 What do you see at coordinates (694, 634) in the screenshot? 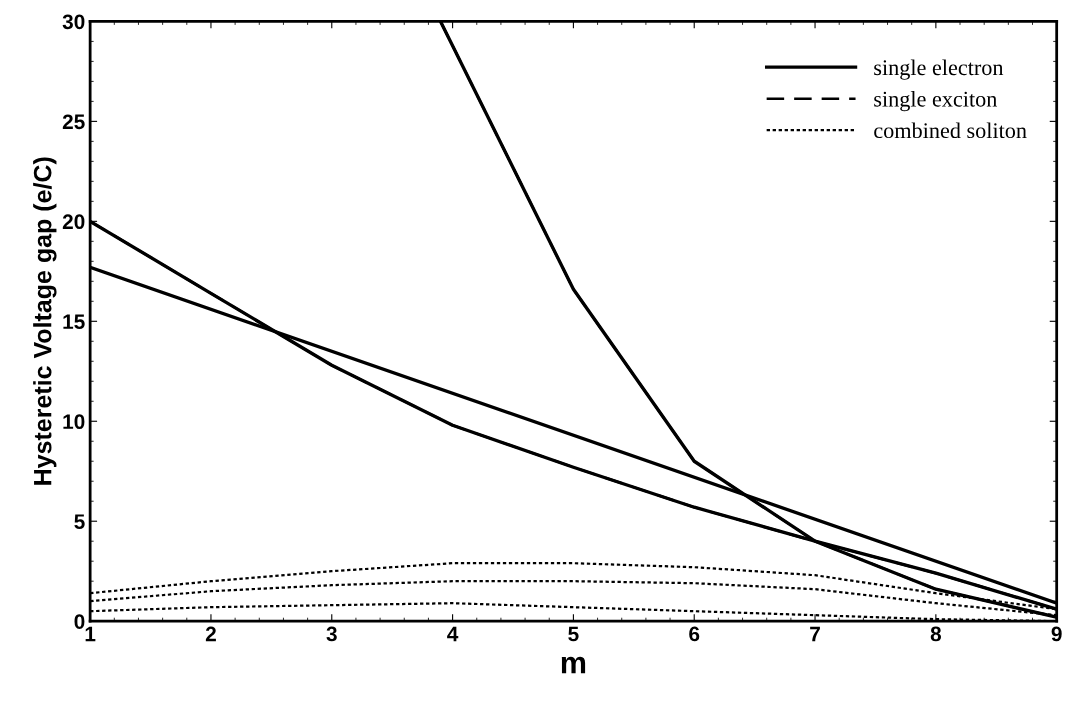
I see `x-tick-label: 6` at bounding box center [694, 634].